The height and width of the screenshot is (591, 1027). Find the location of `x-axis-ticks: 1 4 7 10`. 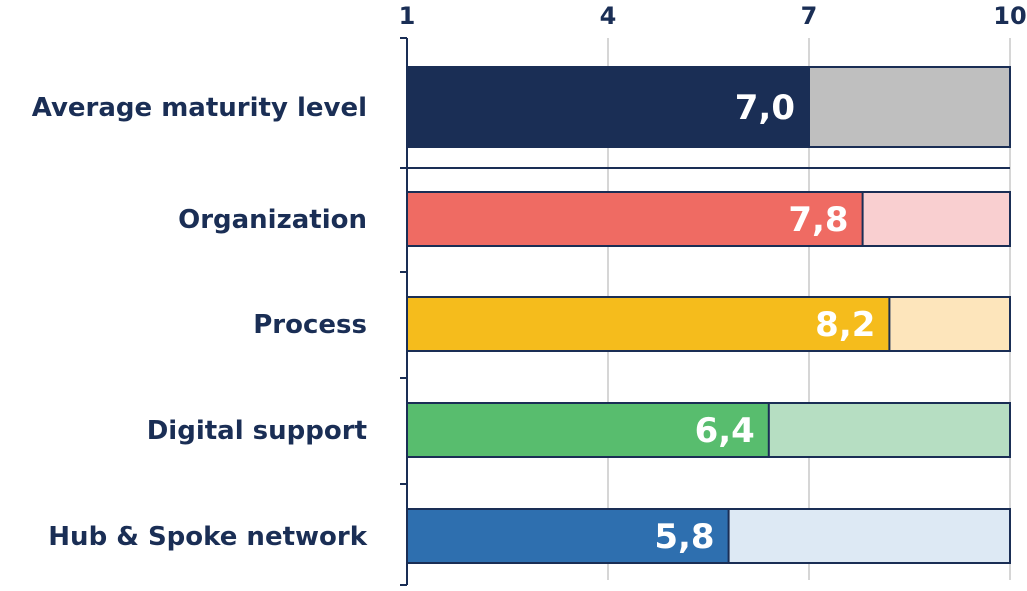

x-axis-ticks: 1 4 7 10 is located at coordinates (713, 16).